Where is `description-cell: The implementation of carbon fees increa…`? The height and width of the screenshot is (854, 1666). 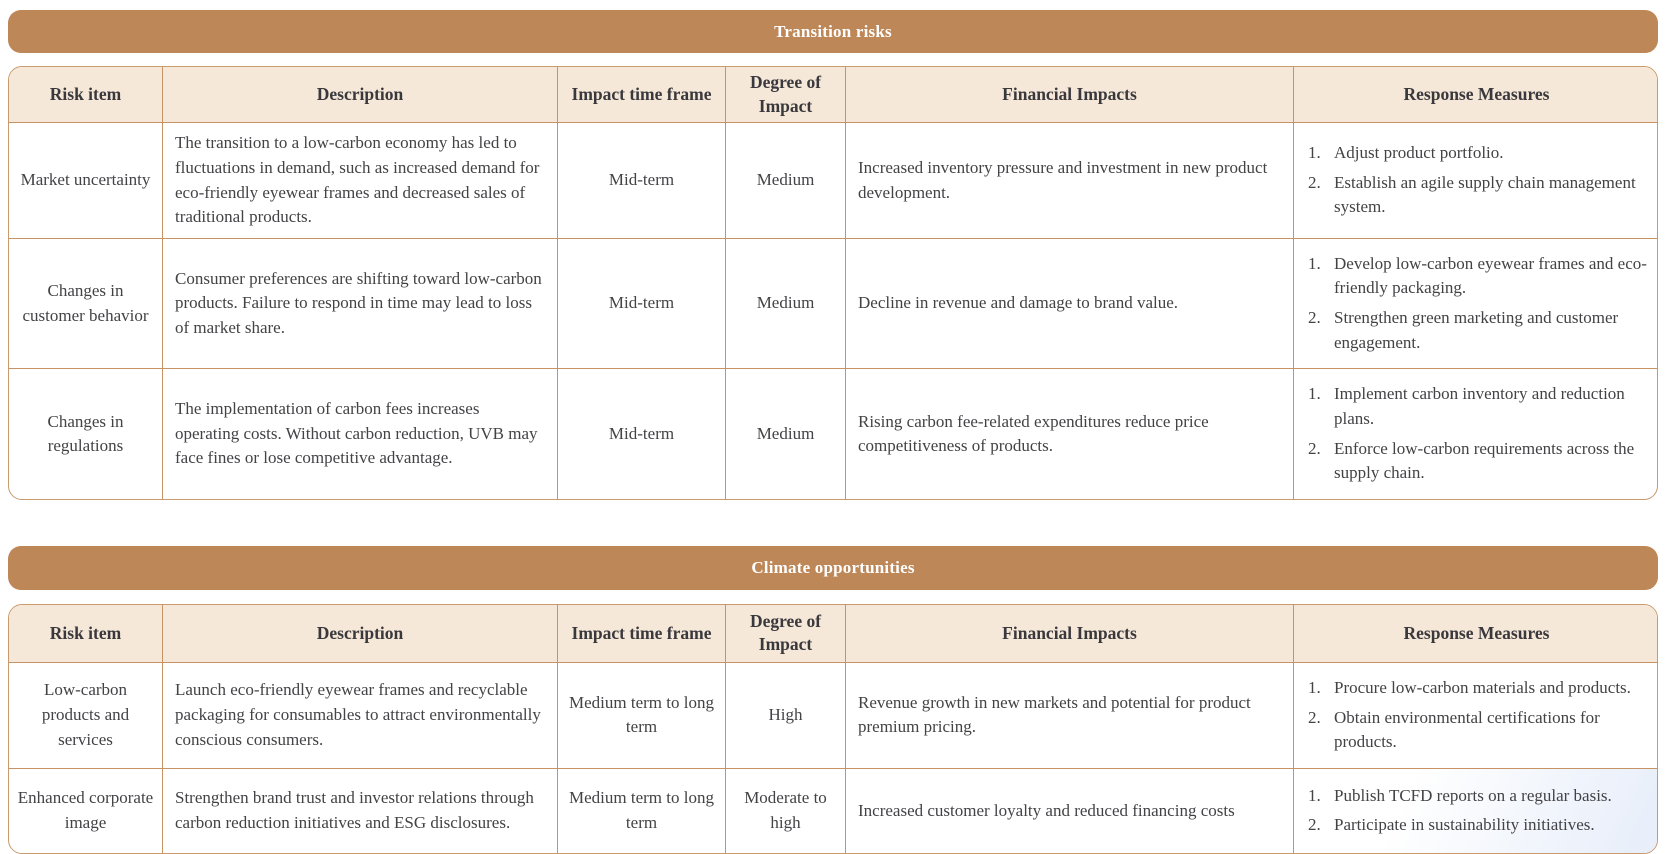
description-cell: The implementation of carbon fees increa… is located at coordinates (360, 434).